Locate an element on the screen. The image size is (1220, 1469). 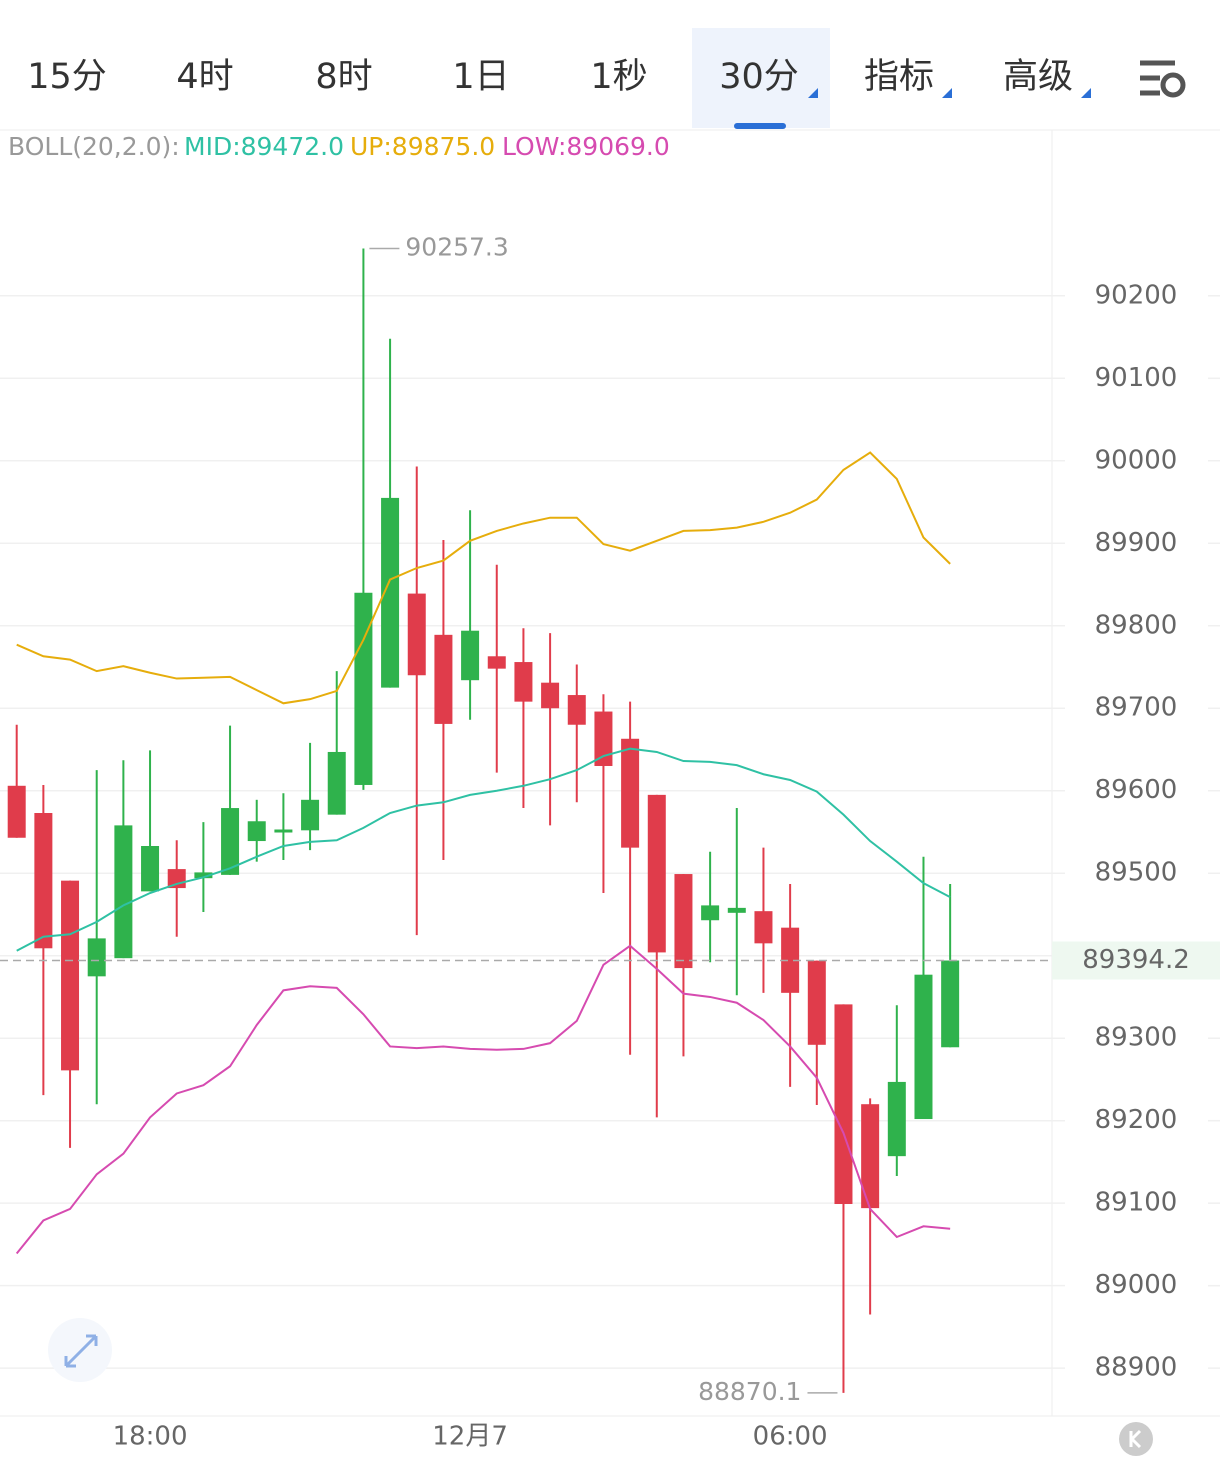
y-tick-label: 90200 is located at coordinates (1136, 295).